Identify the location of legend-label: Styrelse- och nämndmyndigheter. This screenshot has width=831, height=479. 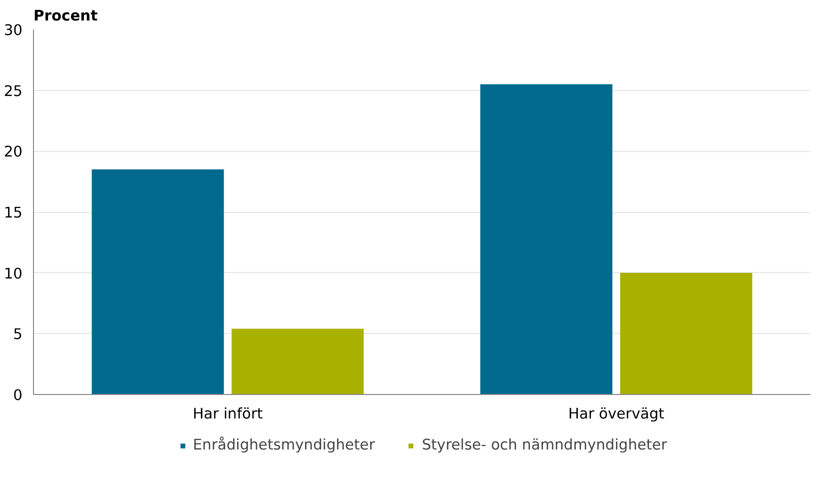
(545, 445).